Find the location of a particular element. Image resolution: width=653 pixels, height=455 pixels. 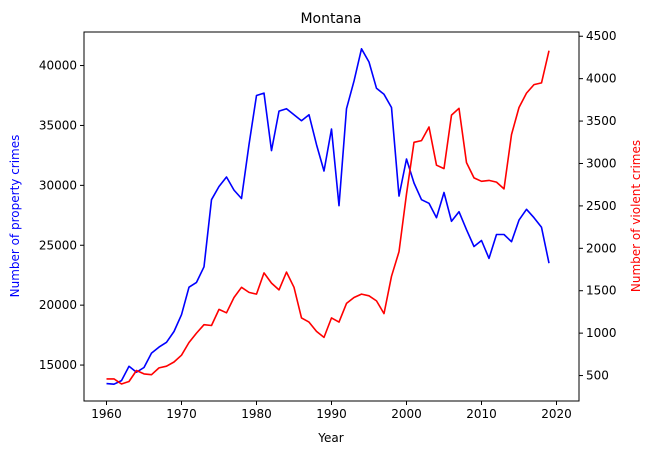

y-left-tick-label: 40000 is located at coordinates (58, 66).